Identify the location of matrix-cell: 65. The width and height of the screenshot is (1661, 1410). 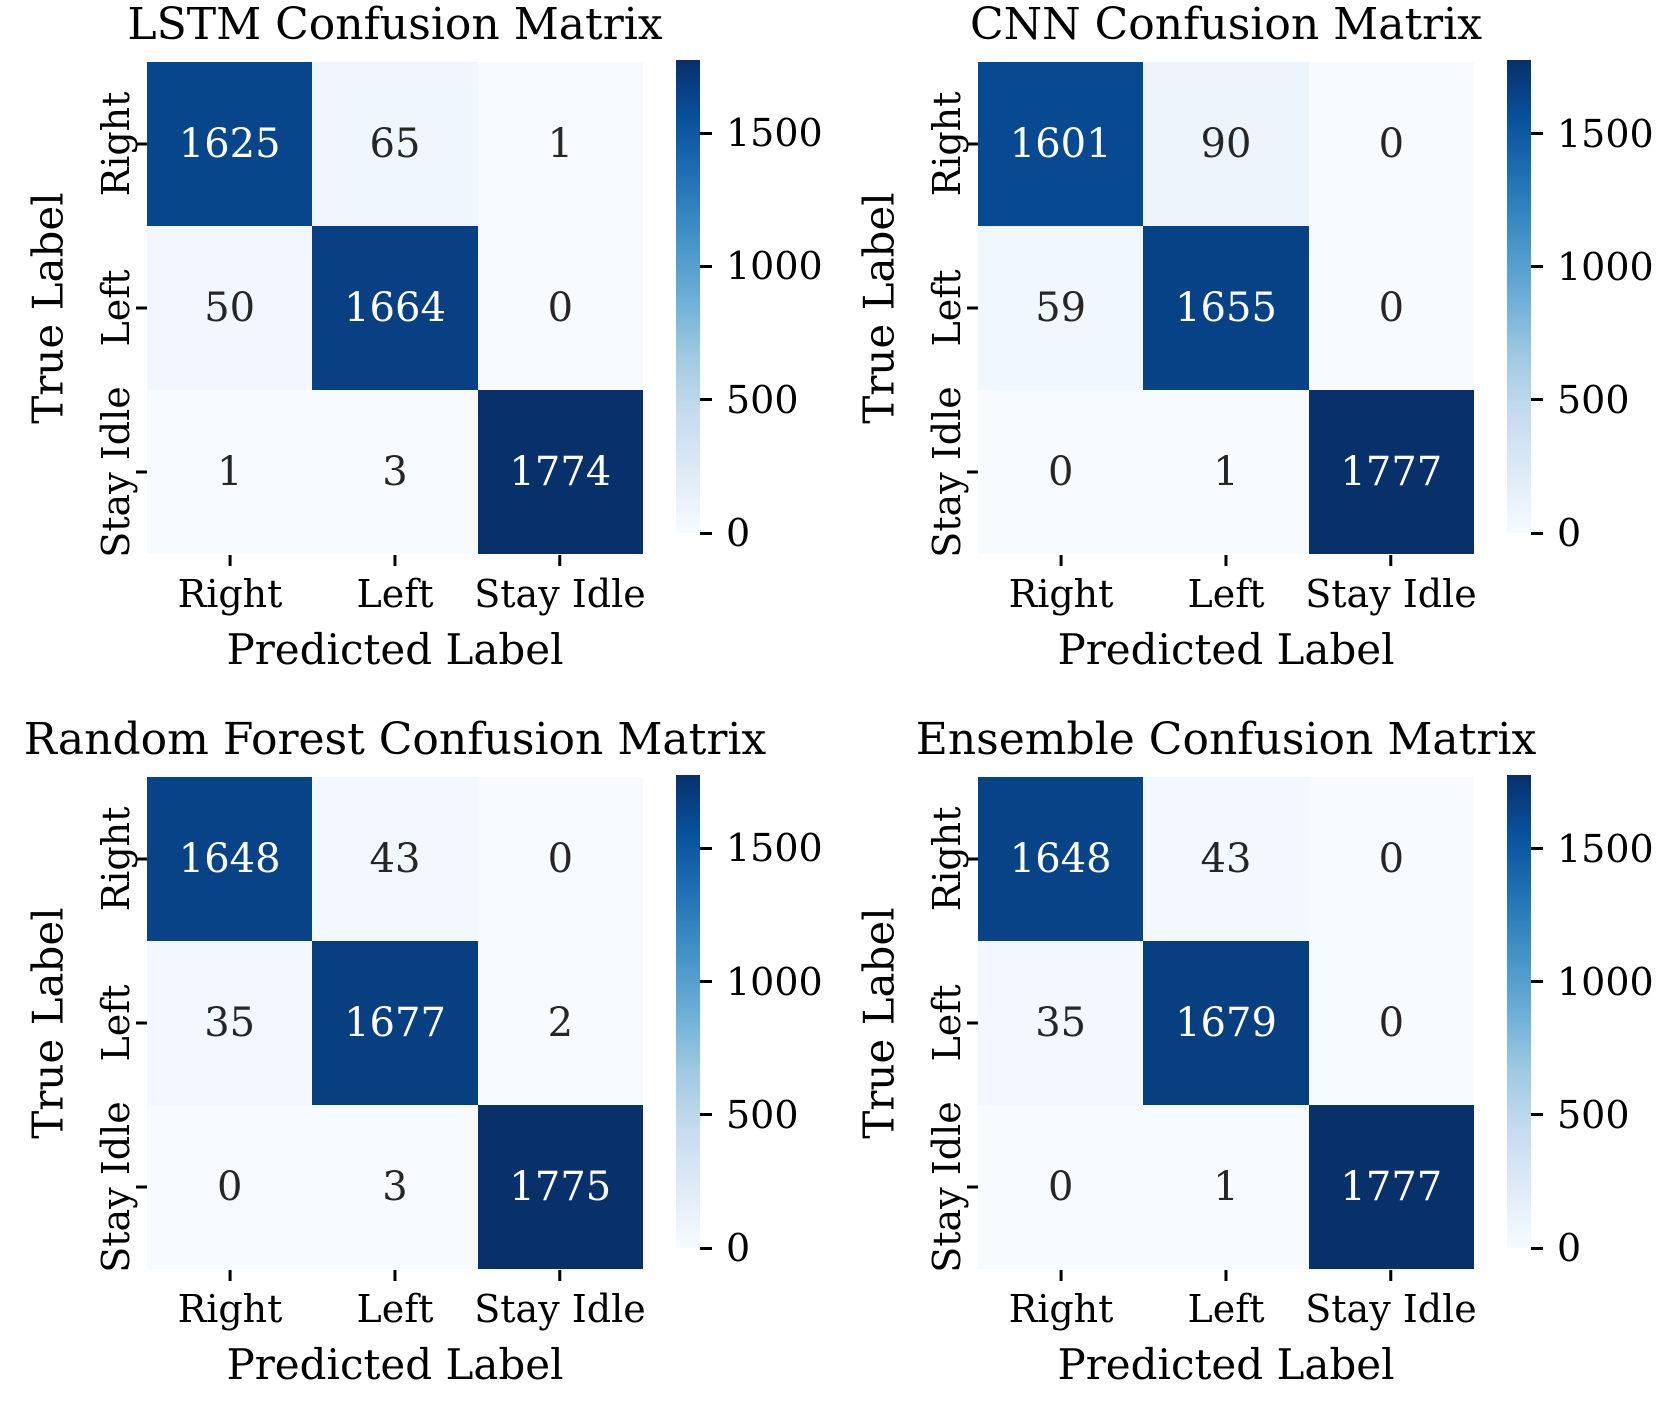
(395, 144).